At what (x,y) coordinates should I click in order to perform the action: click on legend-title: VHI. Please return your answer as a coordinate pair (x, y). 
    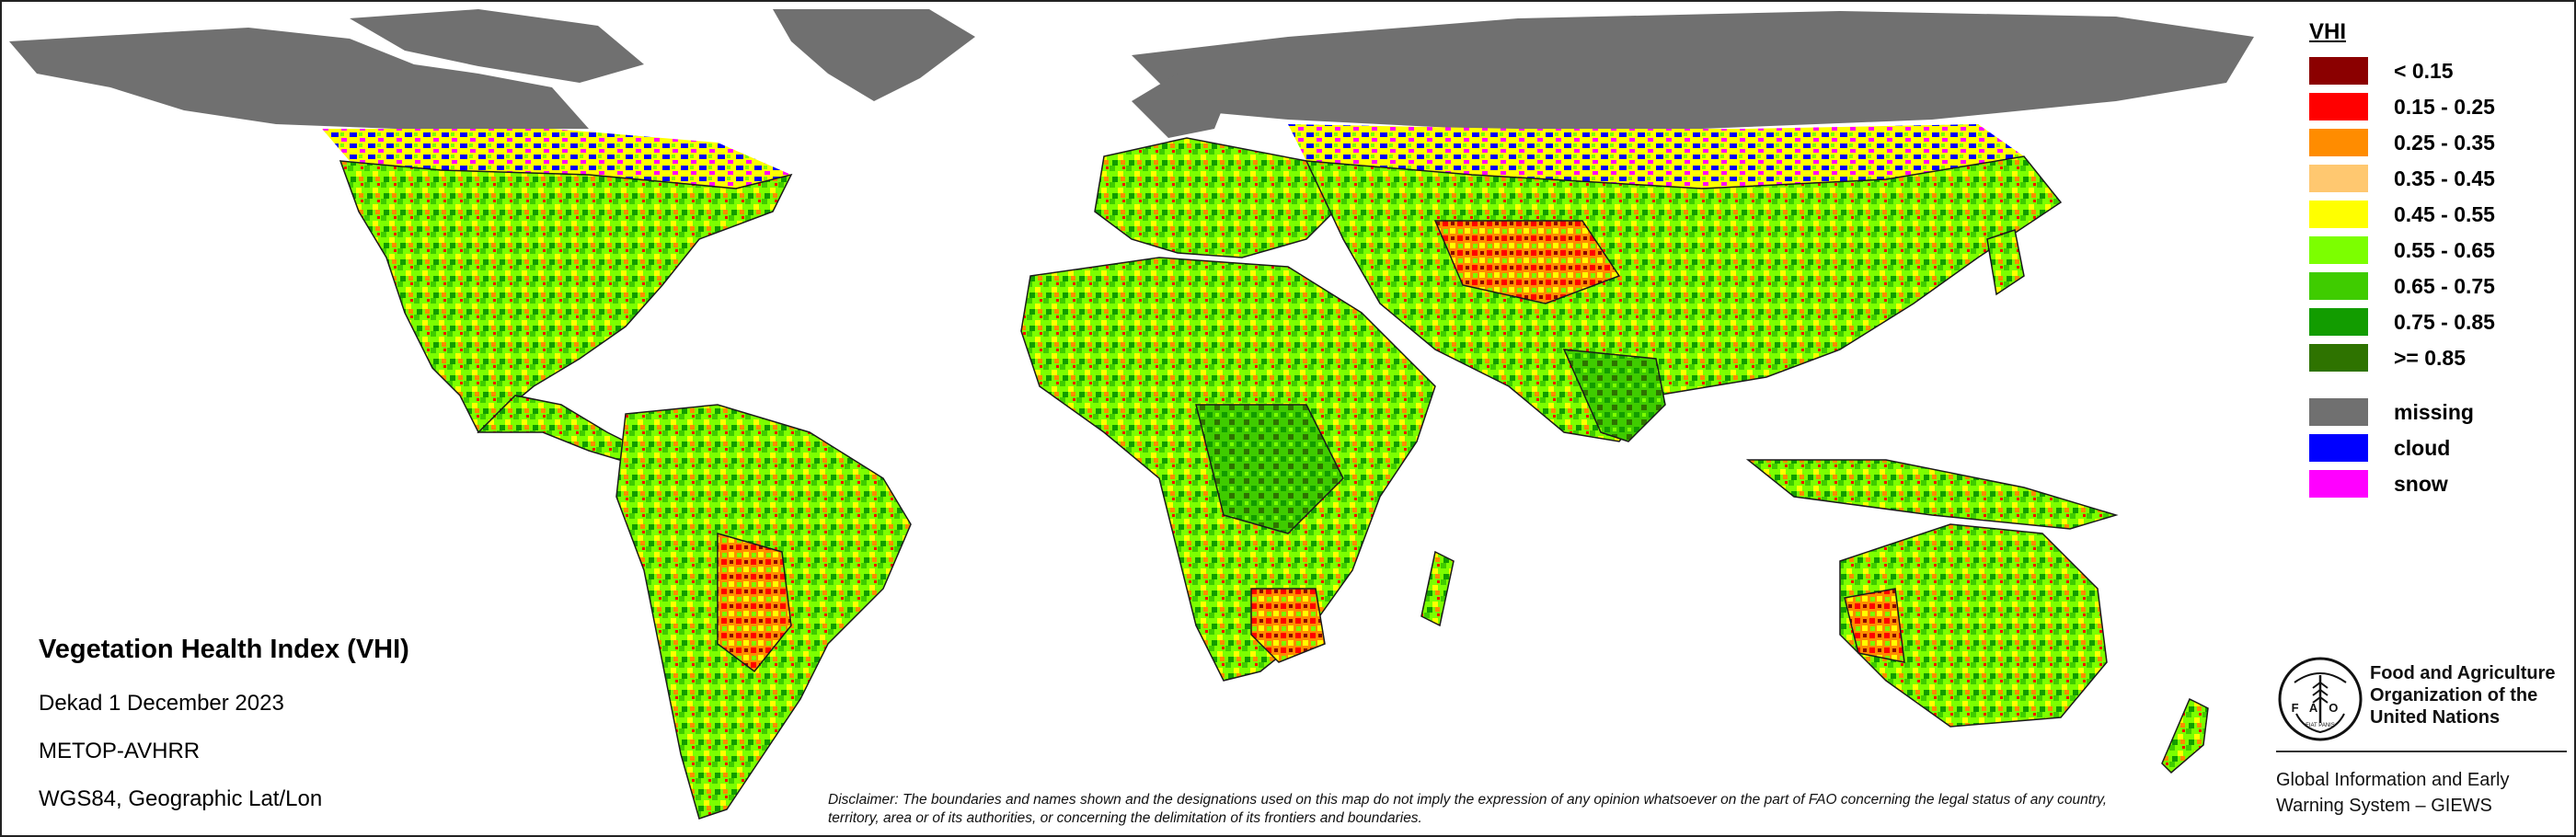
    Looking at the image, I should click on (2328, 31).